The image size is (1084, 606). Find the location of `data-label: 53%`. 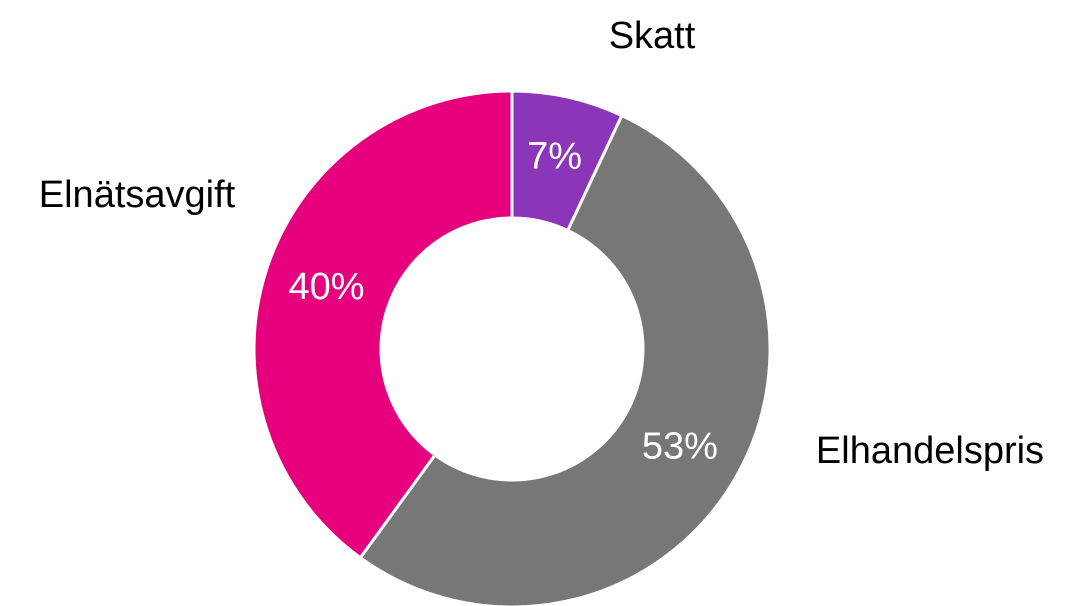

data-label: 53% is located at coordinates (680, 446).